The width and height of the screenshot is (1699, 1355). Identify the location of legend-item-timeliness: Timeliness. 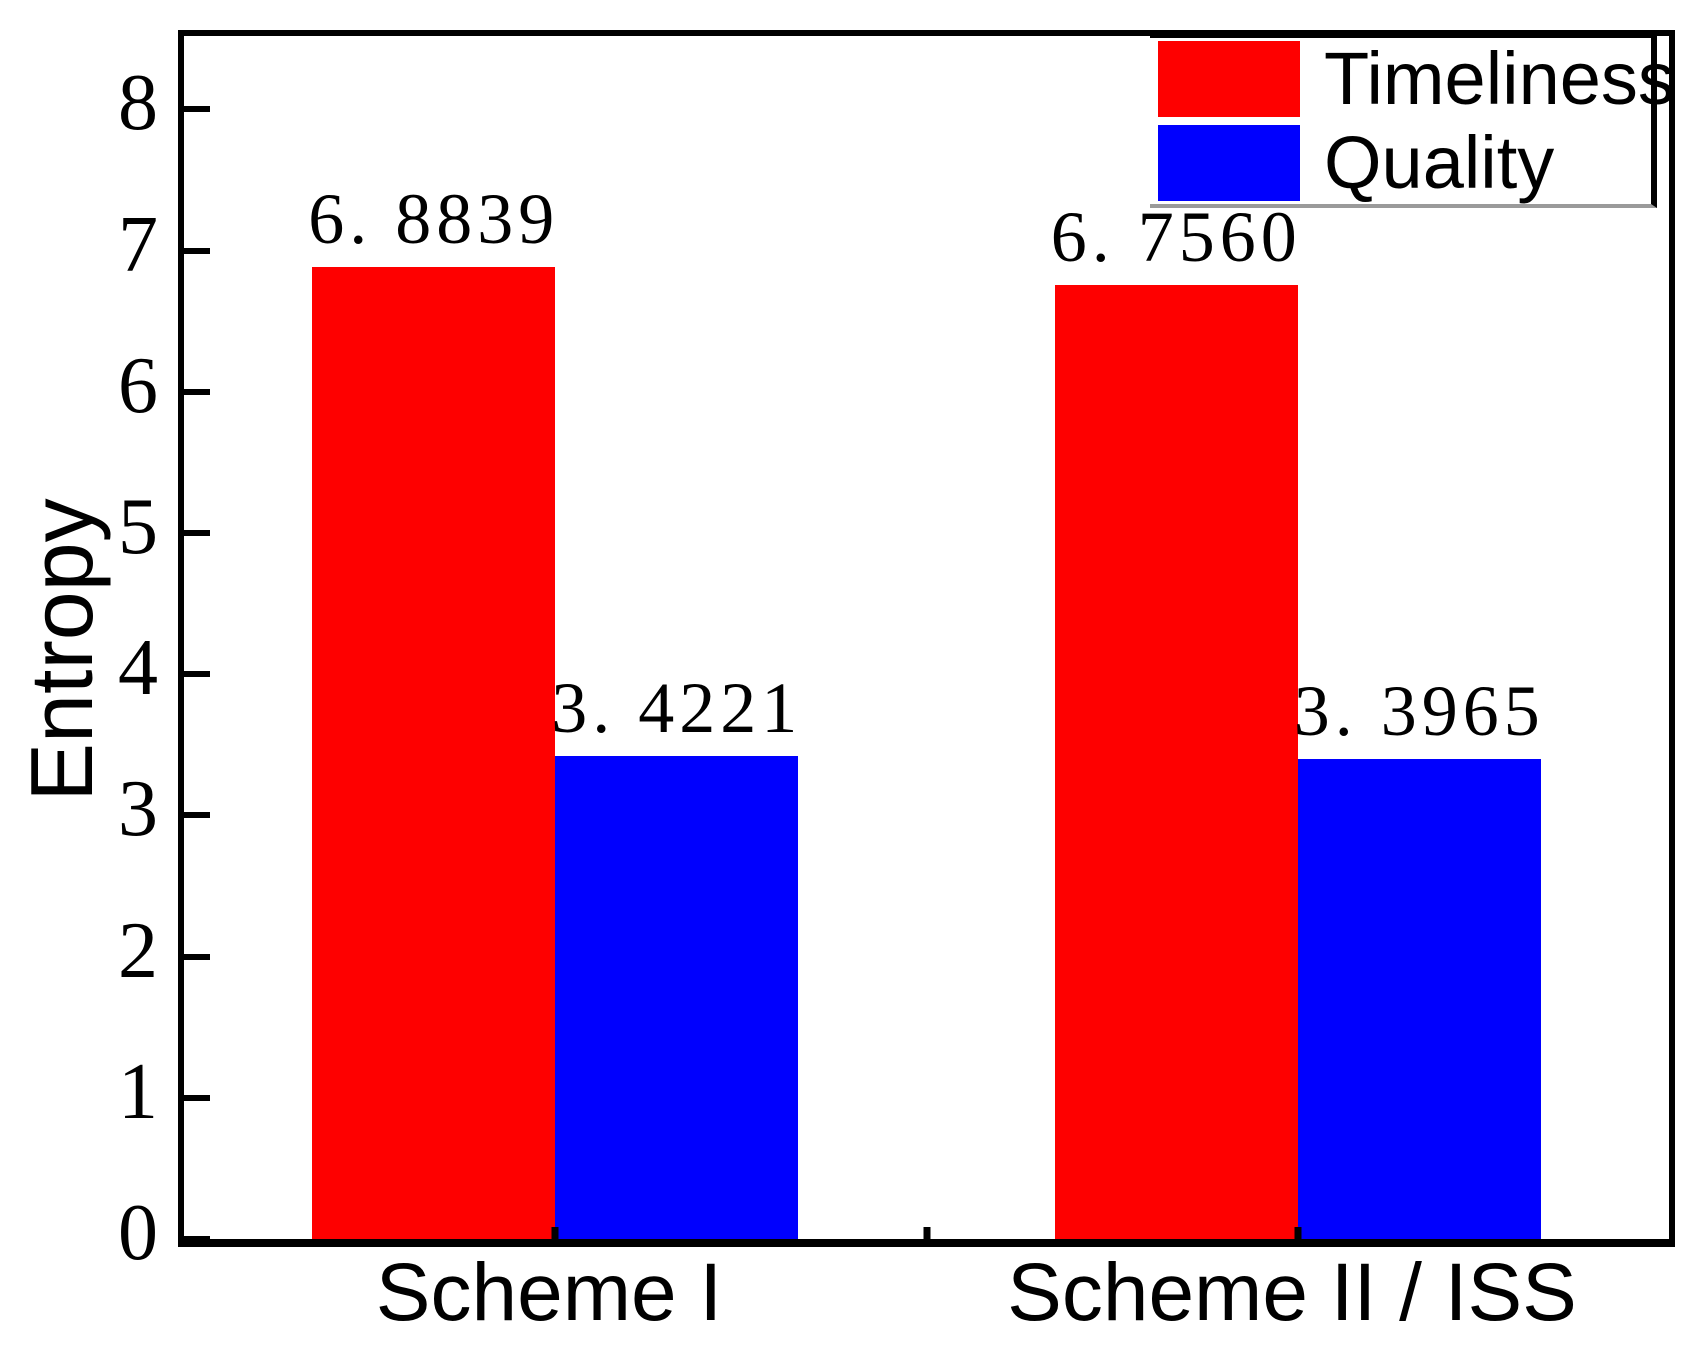
(1416, 79).